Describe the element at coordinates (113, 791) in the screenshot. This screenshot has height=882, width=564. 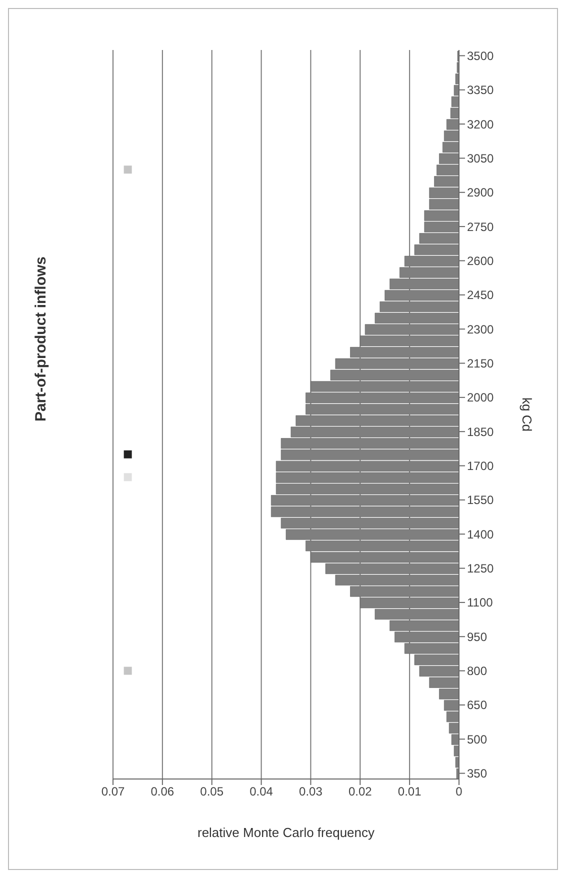
I see `x-tick-label: 0.07` at that location.